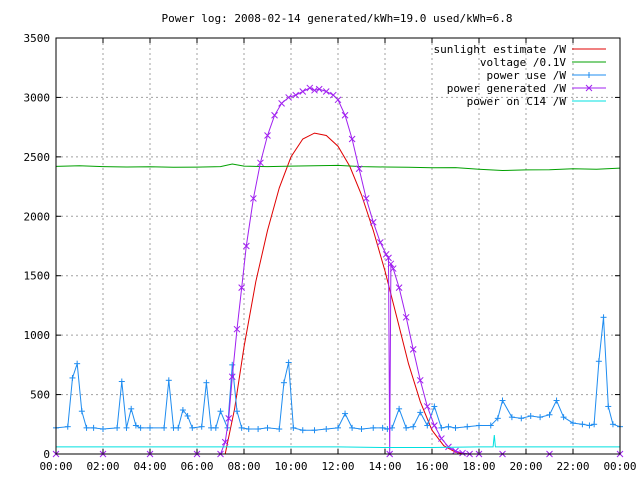 The height and width of the screenshot is (480, 640). What do you see at coordinates (431, 466) in the screenshot?
I see `x-tick-label: 16:00` at bounding box center [431, 466].